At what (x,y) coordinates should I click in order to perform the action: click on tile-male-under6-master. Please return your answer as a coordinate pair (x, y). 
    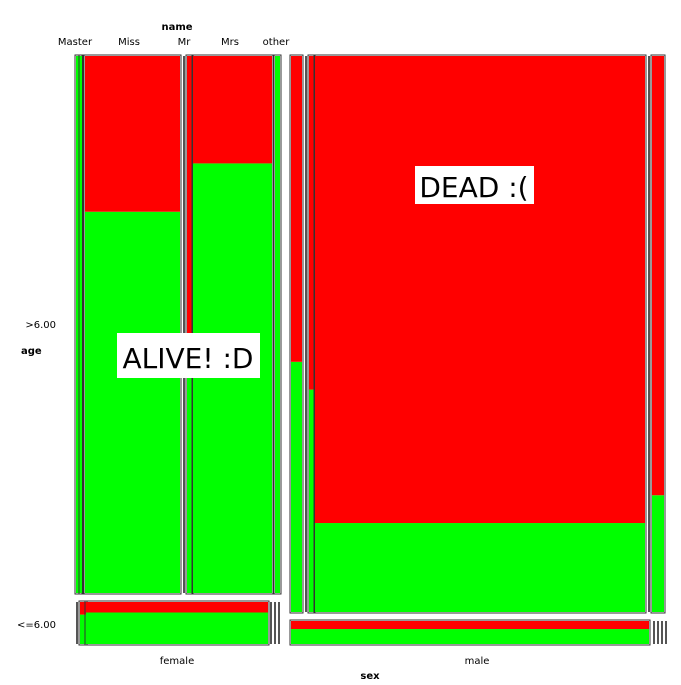
    Looking at the image, I should click on (470, 632).